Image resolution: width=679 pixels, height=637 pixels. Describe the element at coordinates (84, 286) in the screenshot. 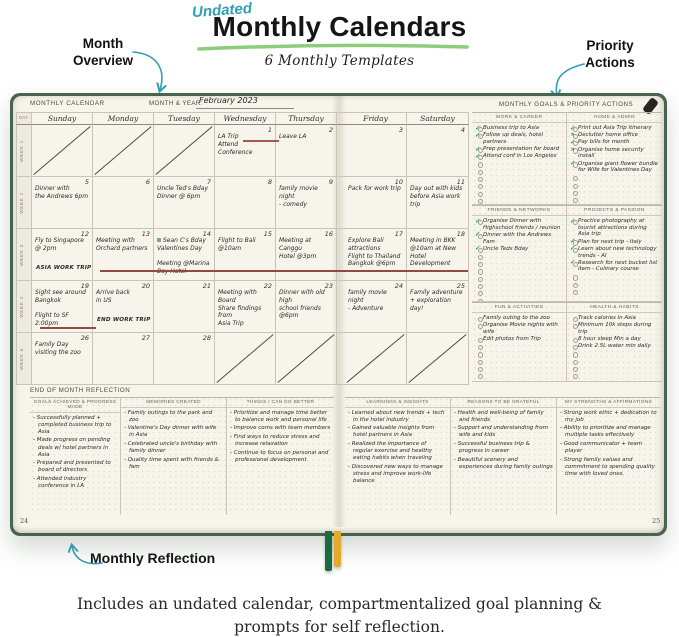

I see `date-number: 19` at that location.